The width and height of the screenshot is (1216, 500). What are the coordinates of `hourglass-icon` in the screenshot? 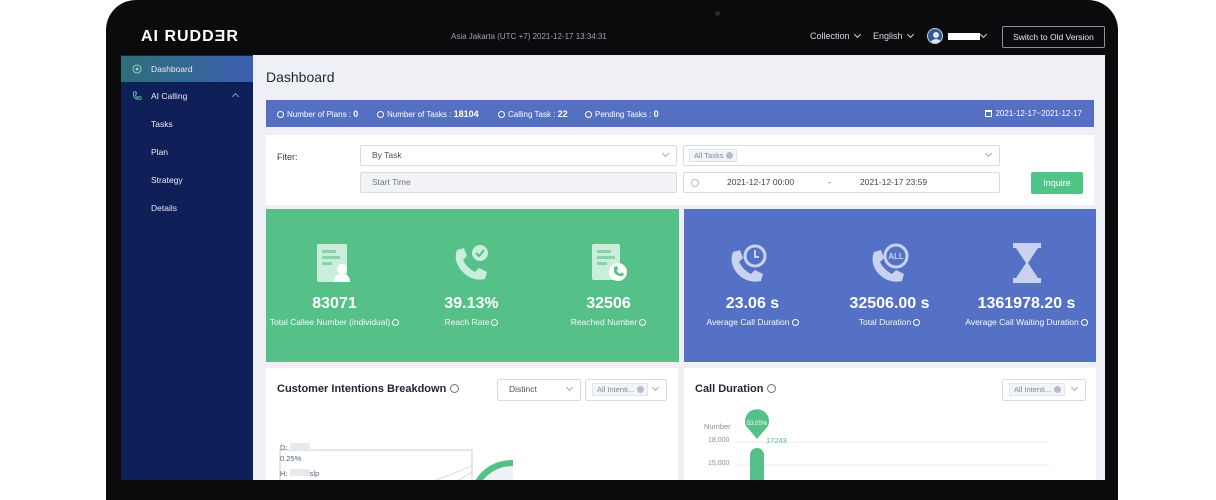 It's located at (1027, 263).